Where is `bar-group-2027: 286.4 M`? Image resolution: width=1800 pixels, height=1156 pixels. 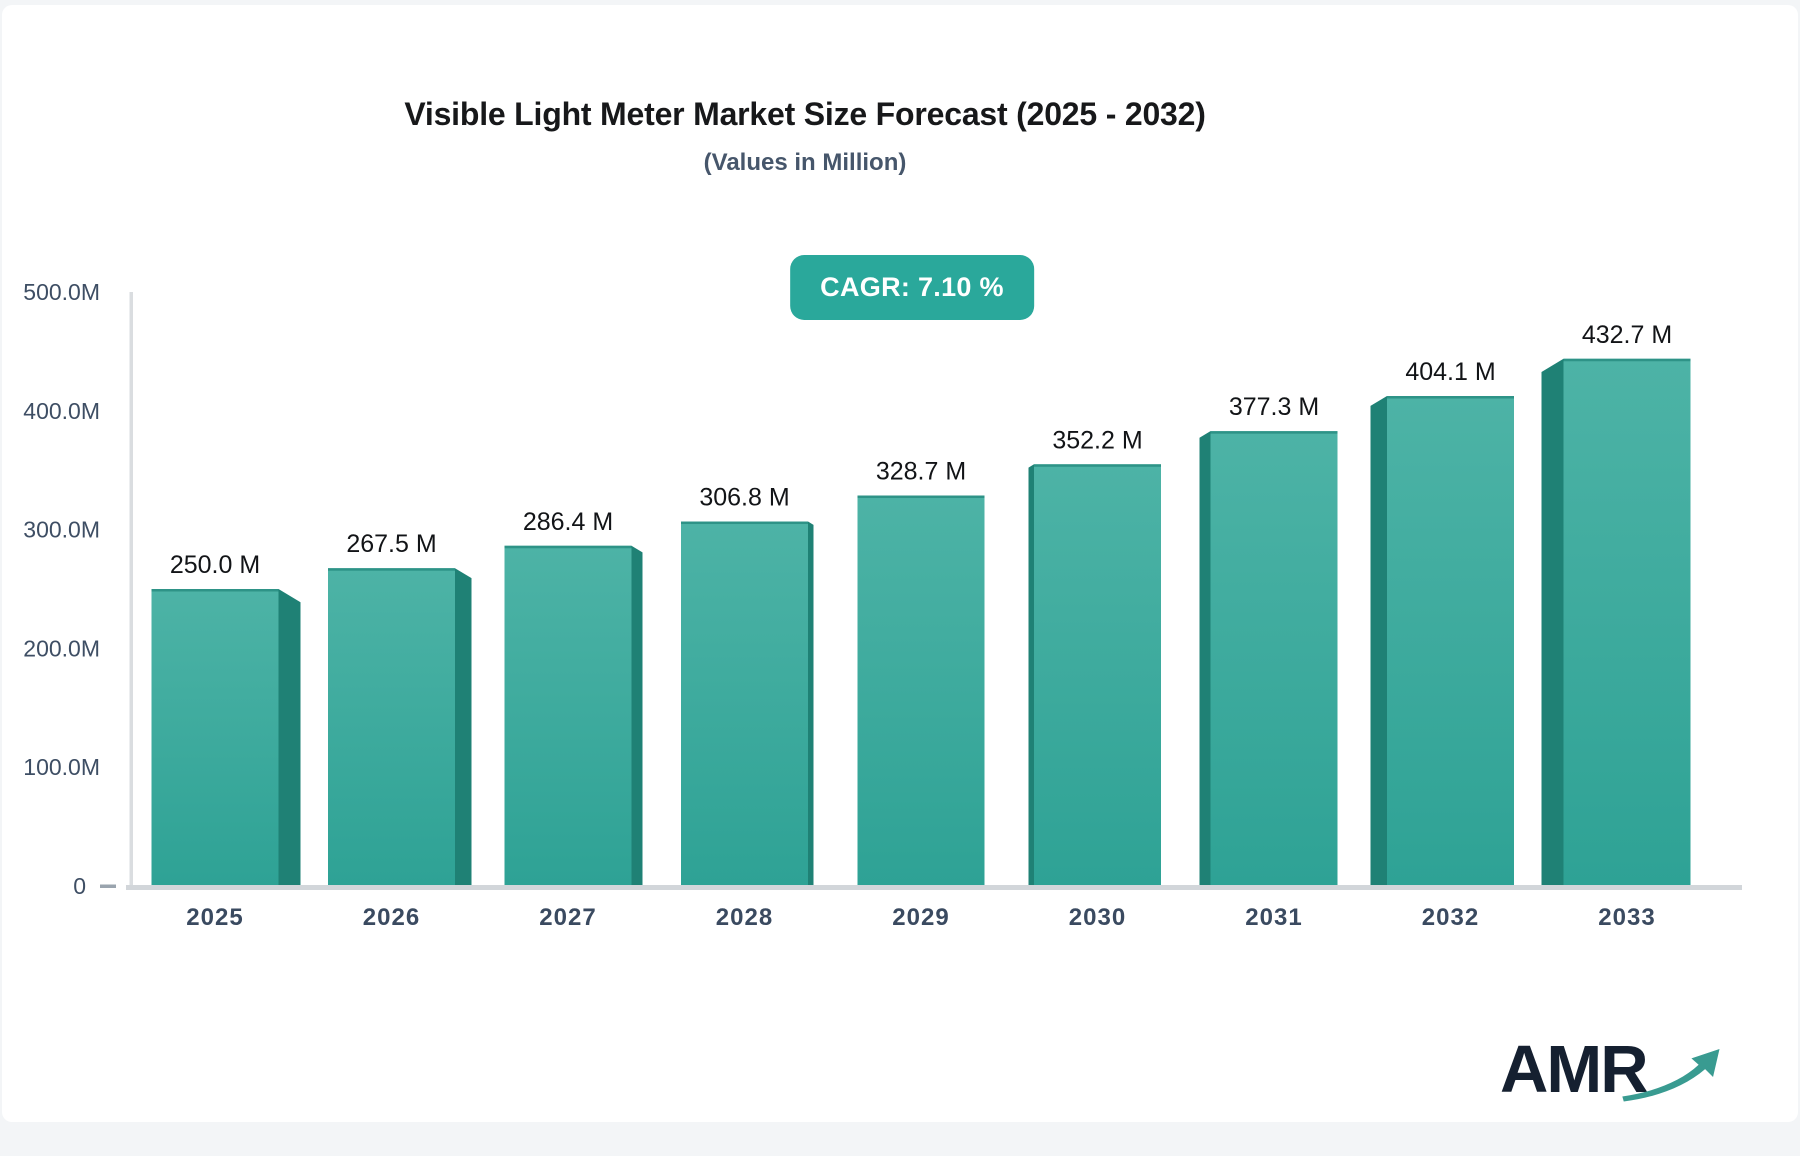
bar-group-2027: 286.4 M is located at coordinates (573, 697).